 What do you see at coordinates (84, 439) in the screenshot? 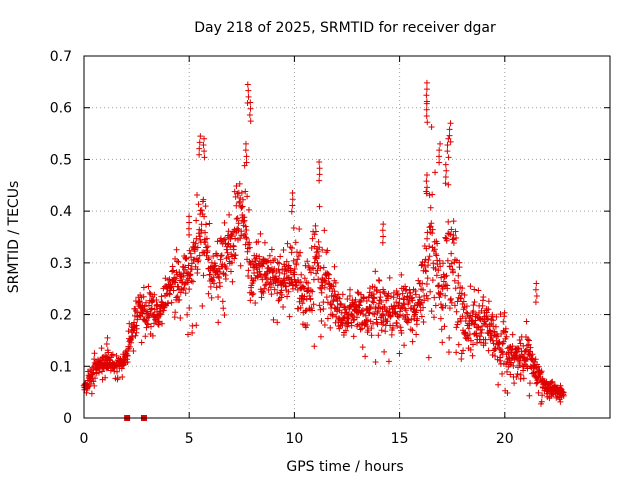
I see `x-tick-label: 0` at bounding box center [84, 439].